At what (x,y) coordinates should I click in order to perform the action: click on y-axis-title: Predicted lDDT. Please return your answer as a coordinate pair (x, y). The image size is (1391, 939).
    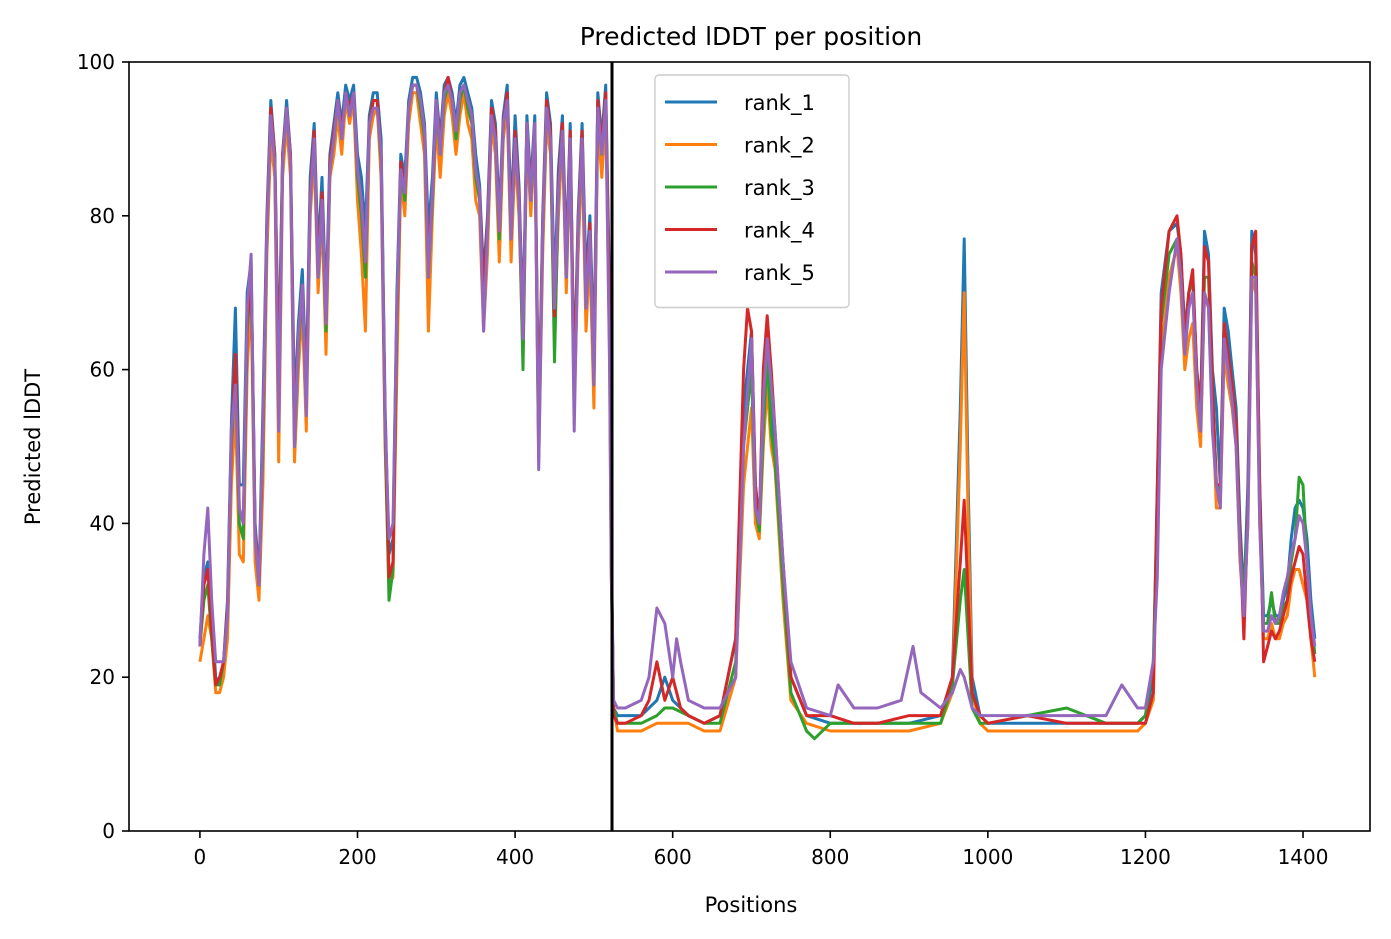
    Looking at the image, I should click on (33, 447).